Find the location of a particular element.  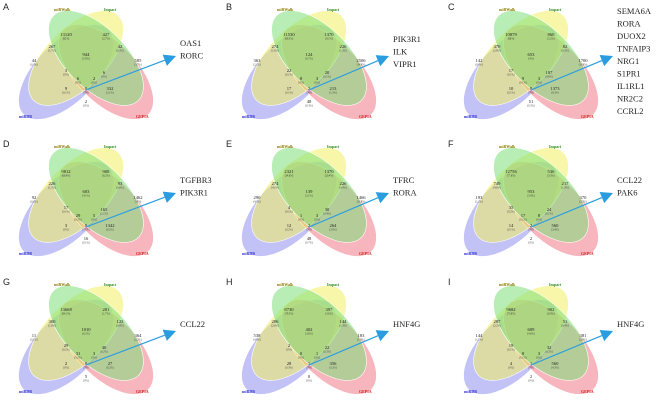

region-percent-wdg: (0.1%) is located at coordinates (522, 358).